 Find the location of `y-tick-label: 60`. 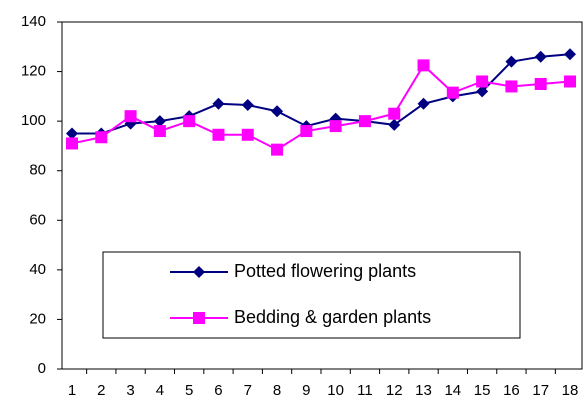

y-tick-label: 60 is located at coordinates (37, 219).